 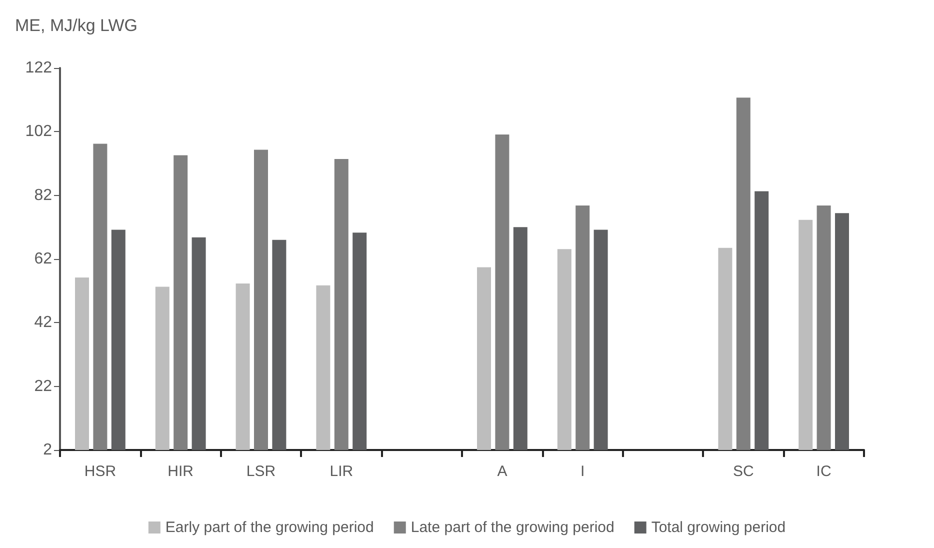 I want to click on y-tick-label: 62, so click(x=43, y=259).